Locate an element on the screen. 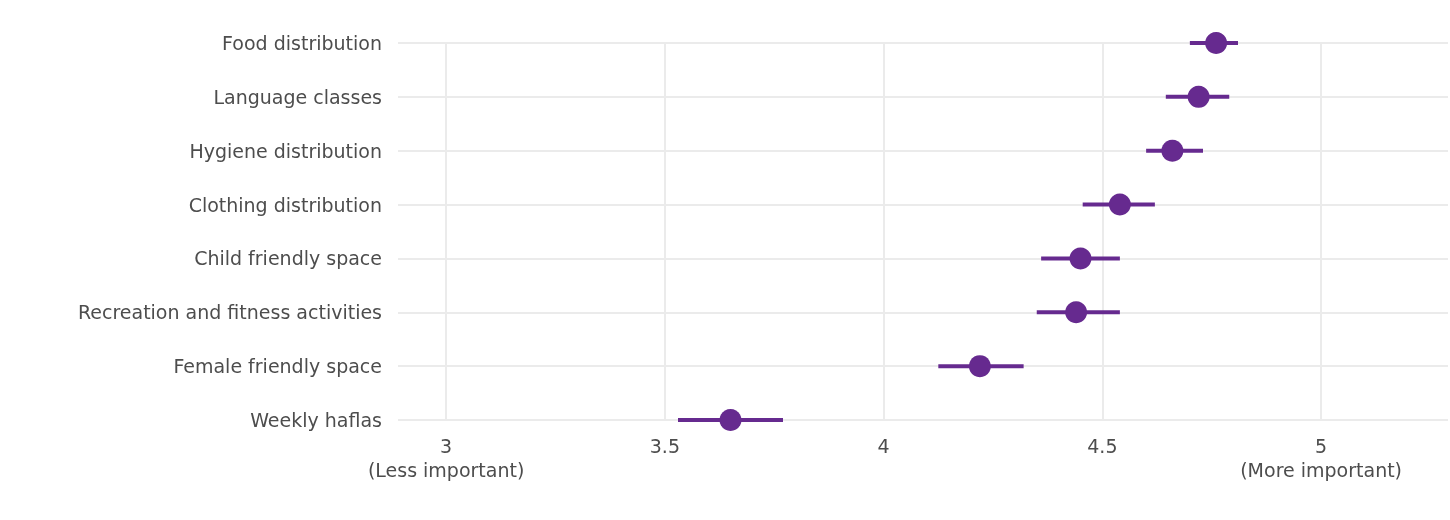 Image resolution: width=1450 pixels, height=520 pixels. x-tick-label: 3 (Less important) is located at coordinates (446, 458).